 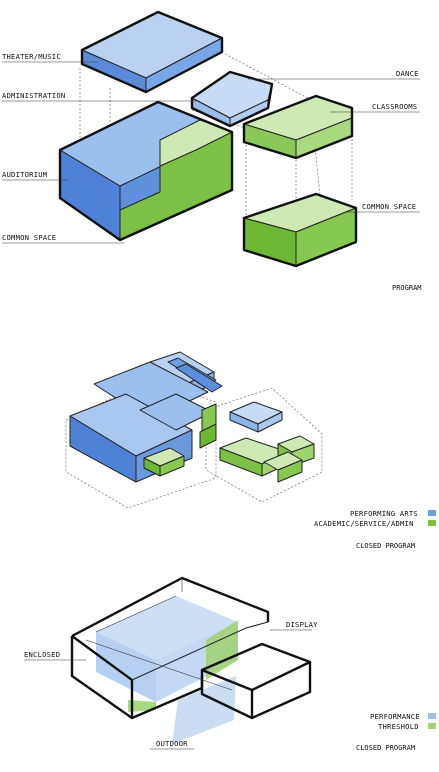 What do you see at coordinates (31, 56) in the screenshot?
I see `label-theater-music: THEATER/MUSIC` at bounding box center [31, 56].